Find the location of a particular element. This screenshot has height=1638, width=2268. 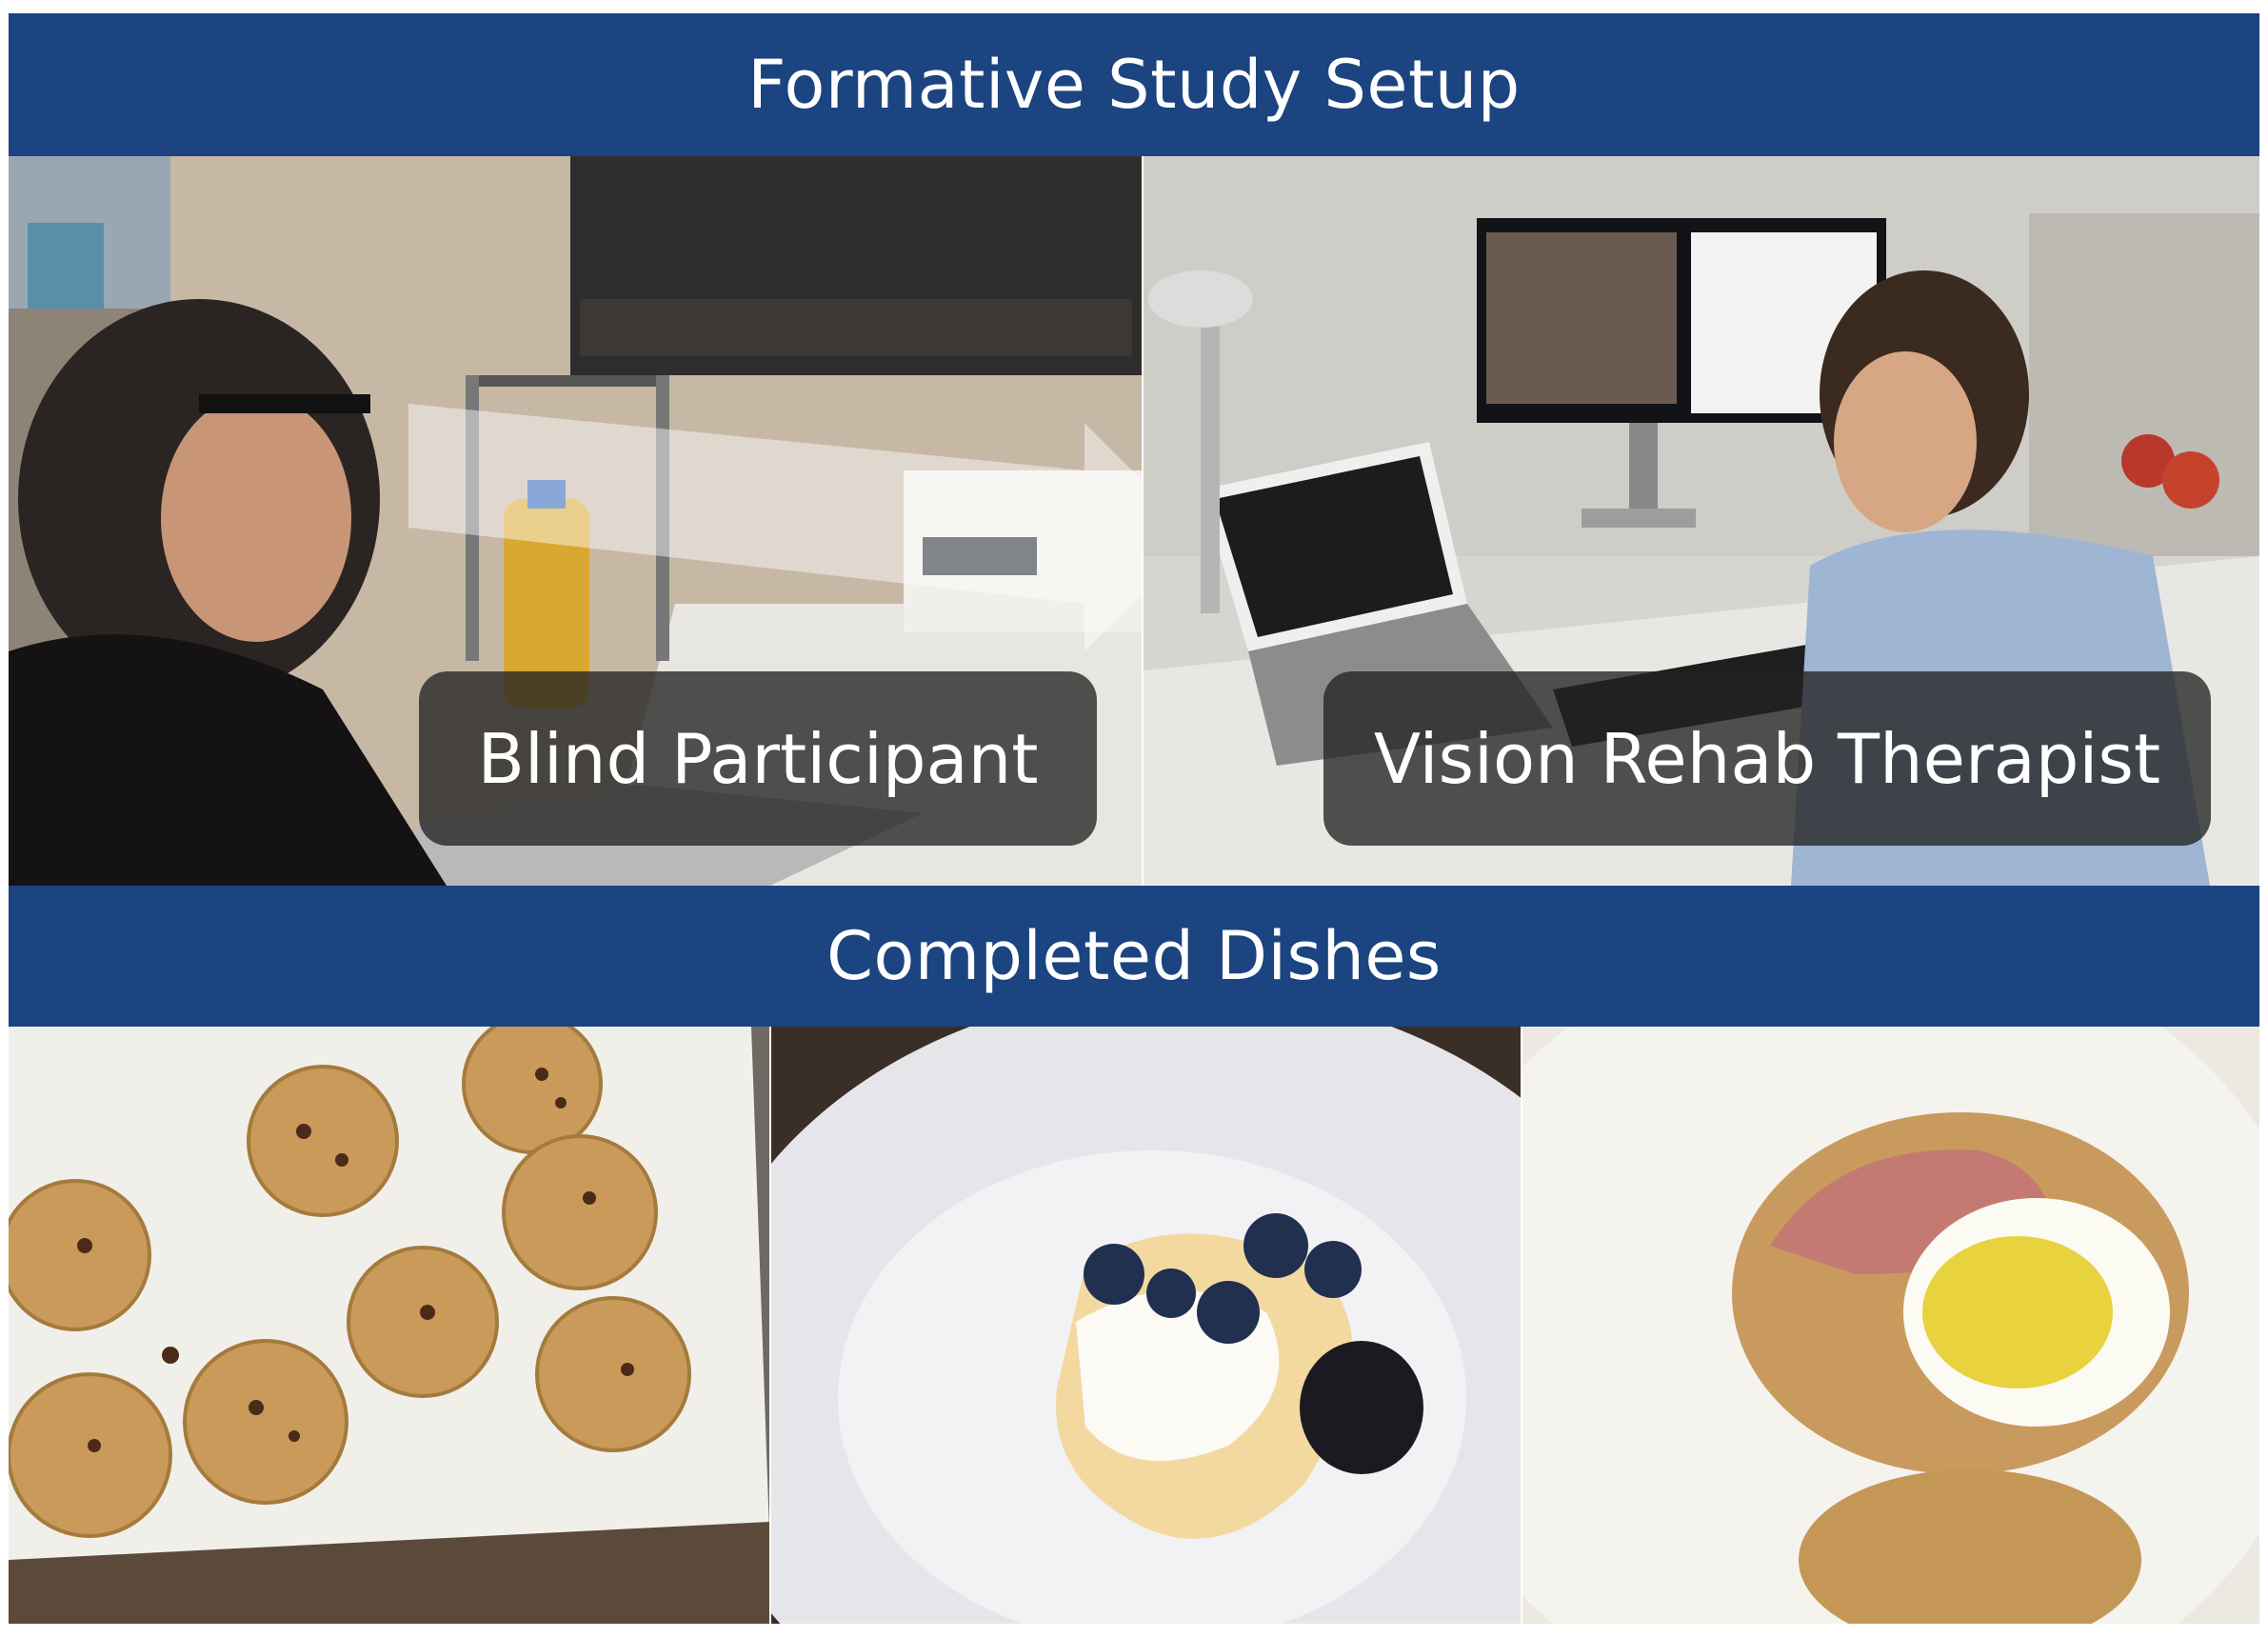

yogurt-berries-photo is located at coordinates (1146, 1325).